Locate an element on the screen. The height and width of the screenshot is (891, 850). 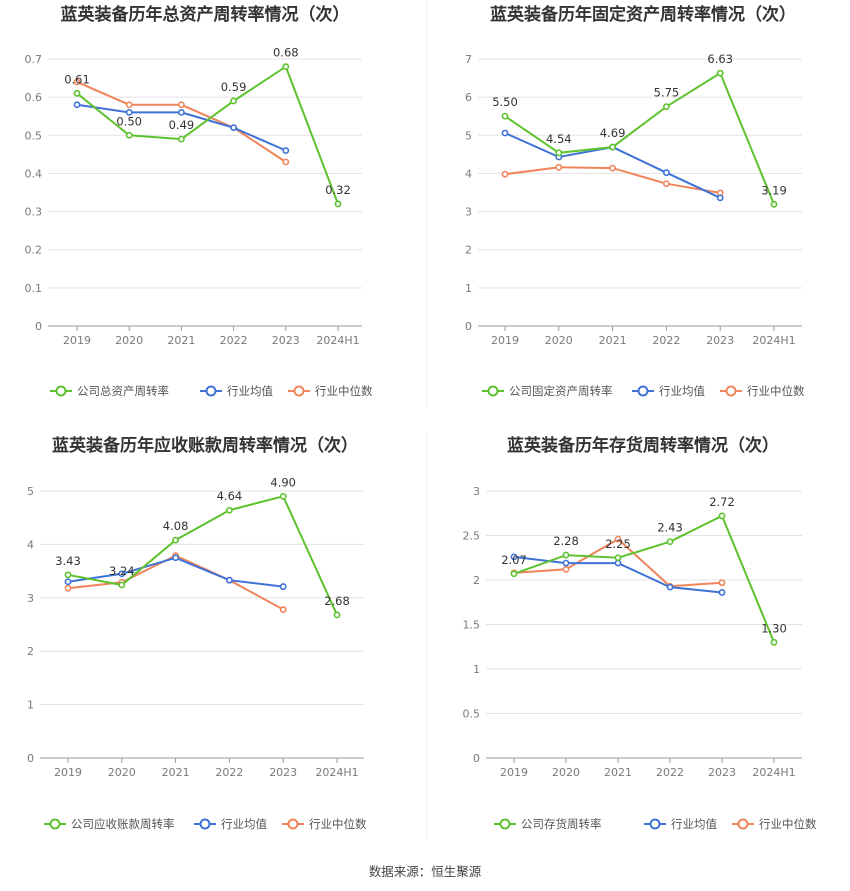
data-label: 4.69 is located at coordinates (613, 133).